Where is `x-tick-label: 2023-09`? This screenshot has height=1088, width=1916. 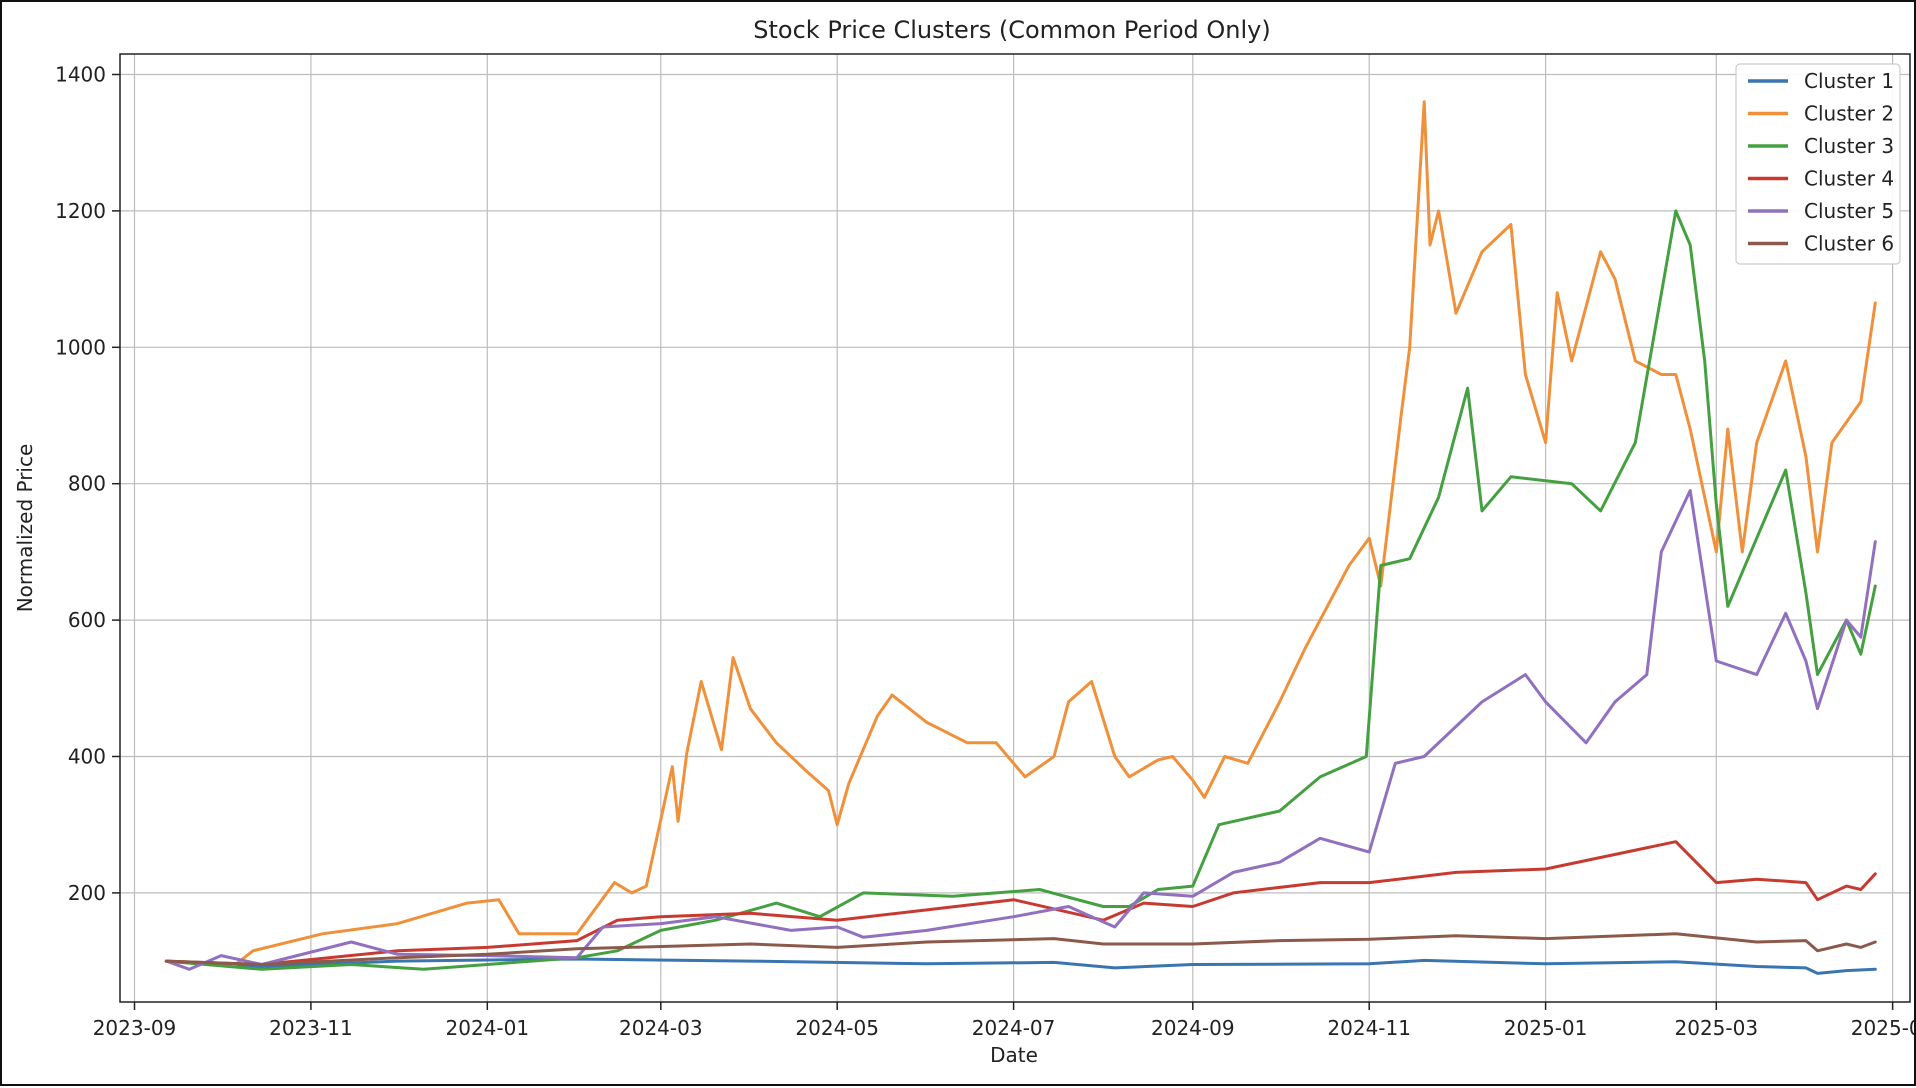 x-tick-label: 2023-09 is located at coordinates (135, 1028).